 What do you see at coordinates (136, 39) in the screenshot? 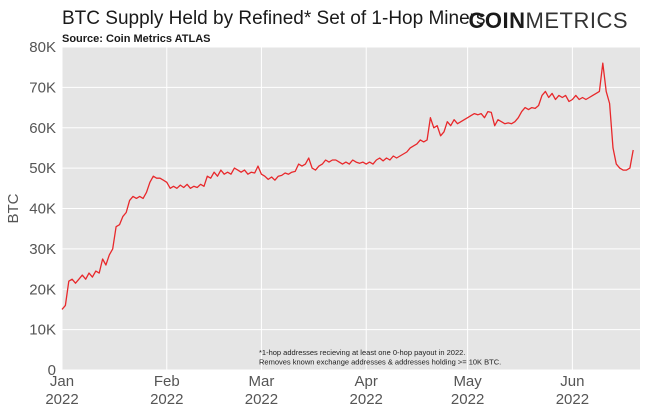
I see `chart-source: Source: Coin Metrics ATLAS` at bounding box center [136, 39].